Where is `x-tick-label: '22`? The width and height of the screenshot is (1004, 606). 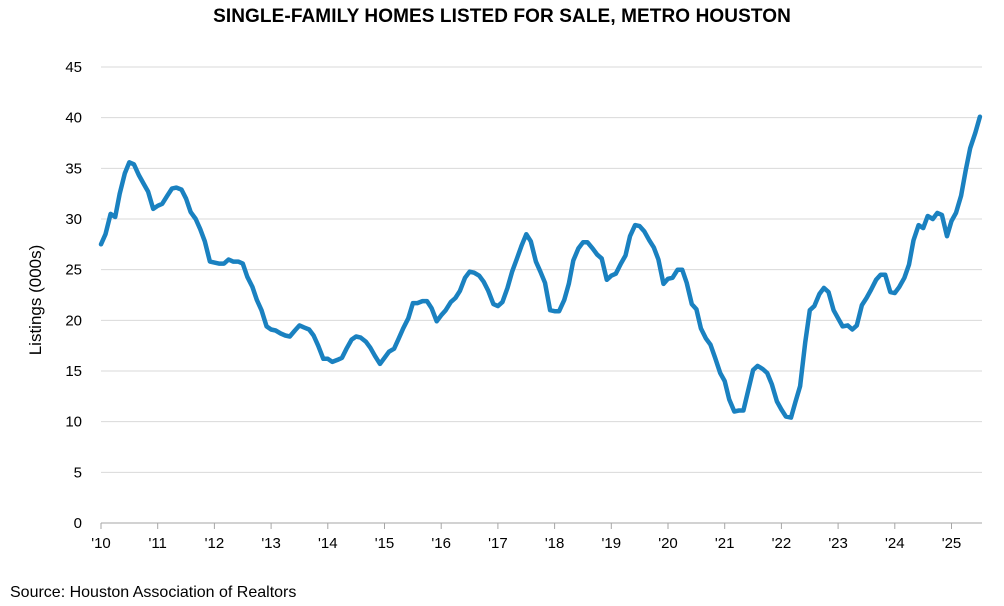
x-tick-label: '22 is located at coordinates (782, 543).